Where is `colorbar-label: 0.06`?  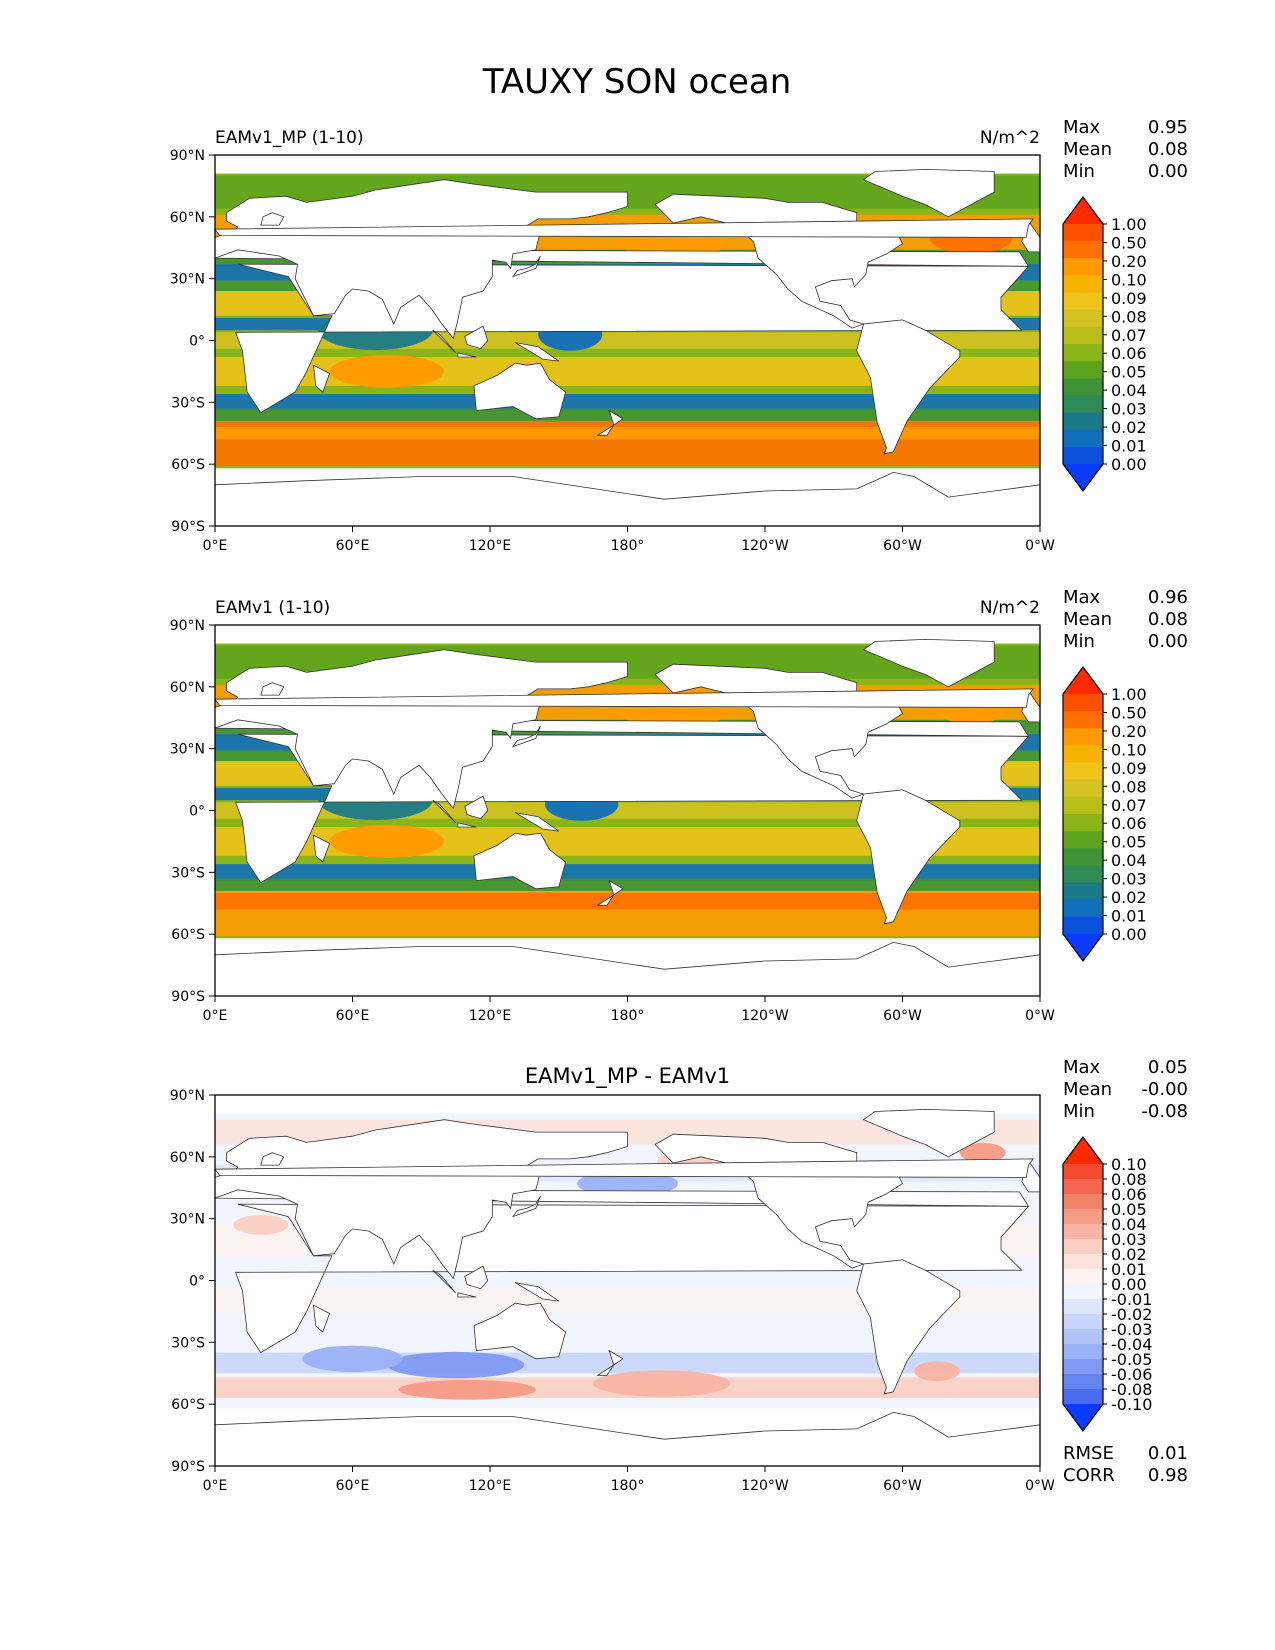
colorbar-label: 0.06 is located at coordinates (1129, 353).